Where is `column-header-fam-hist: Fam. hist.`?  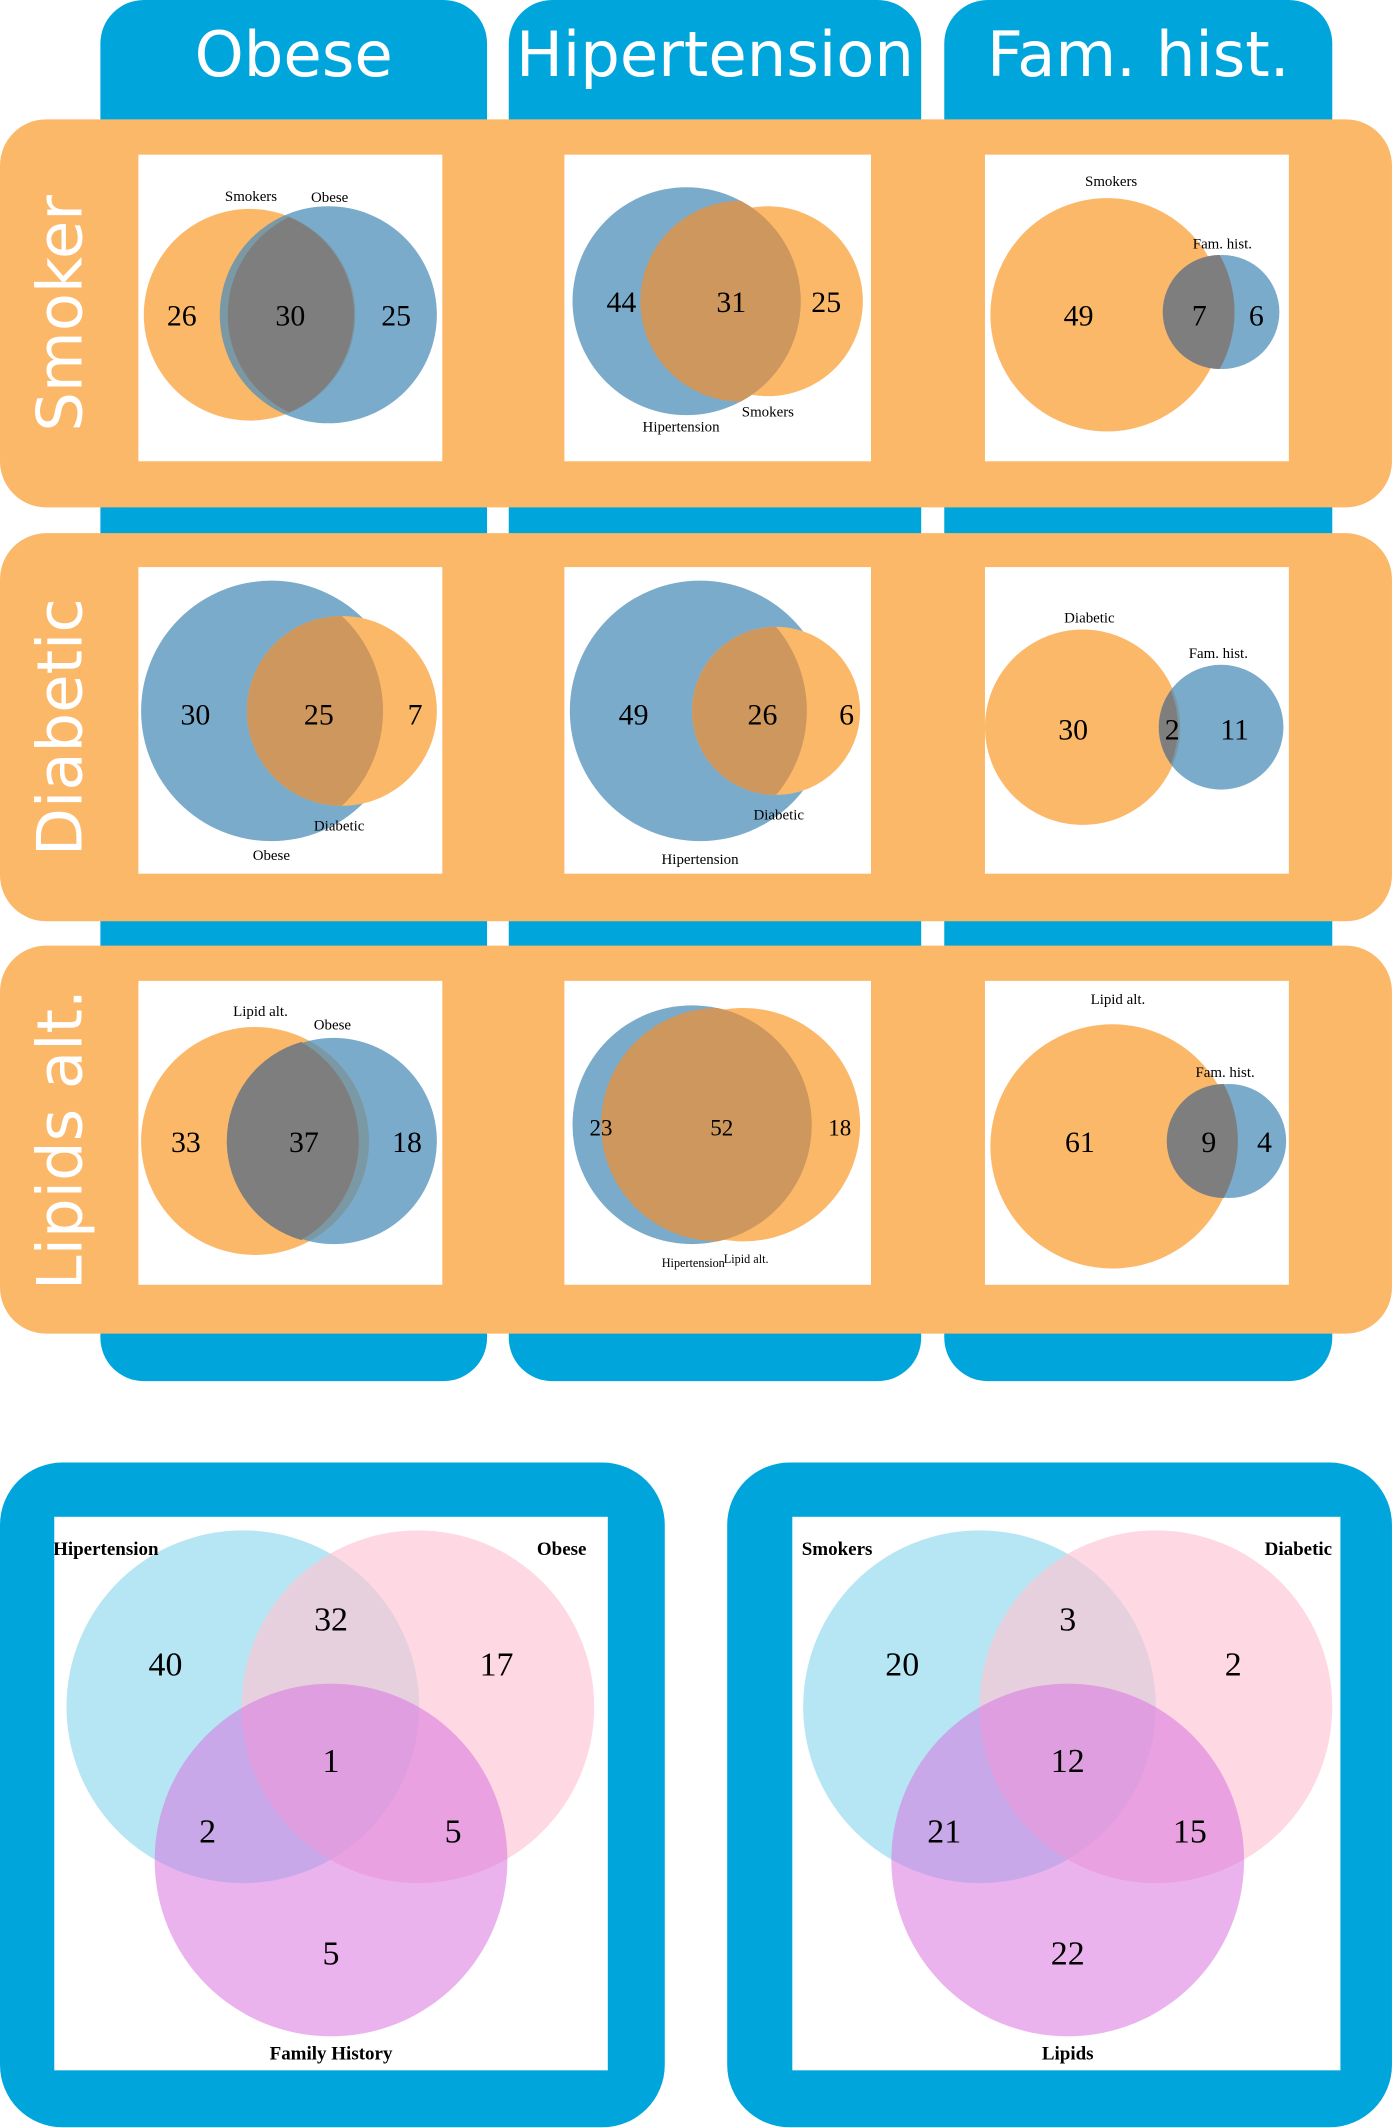 column-header-fam-hist: Fam. hist. is located at coordinates (1138, 54).